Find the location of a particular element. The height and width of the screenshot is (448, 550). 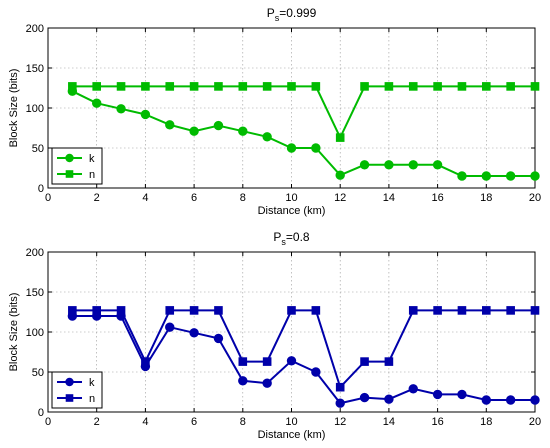

legend-label-n: n is located at coordinates (92, 399).